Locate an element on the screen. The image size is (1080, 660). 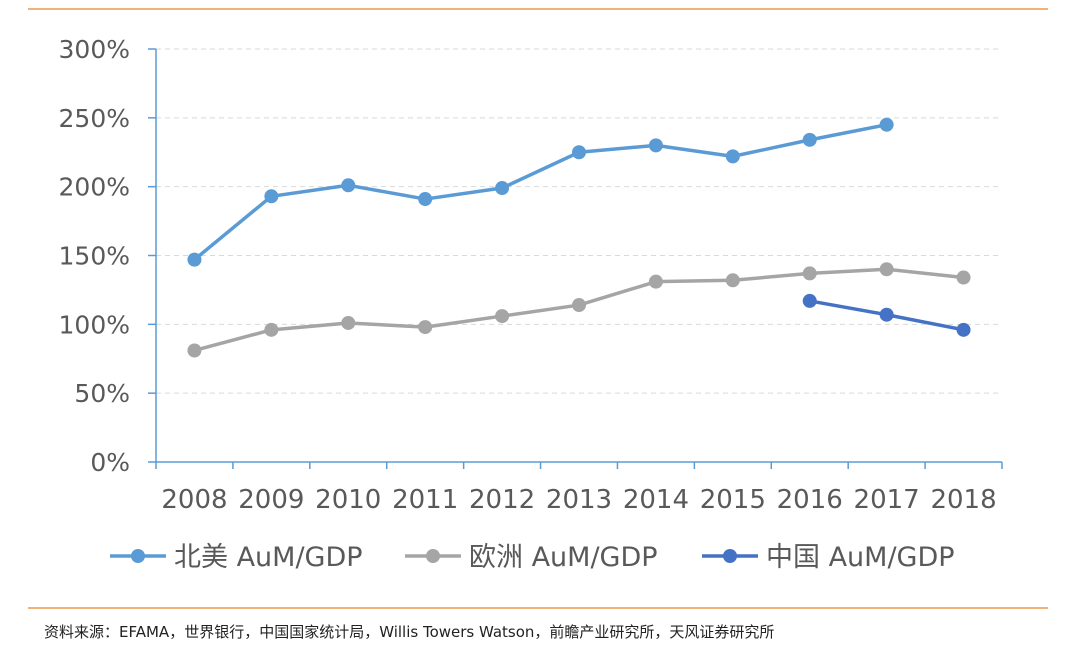
y-tick-label: 150% is located at coordinates (94, 256).